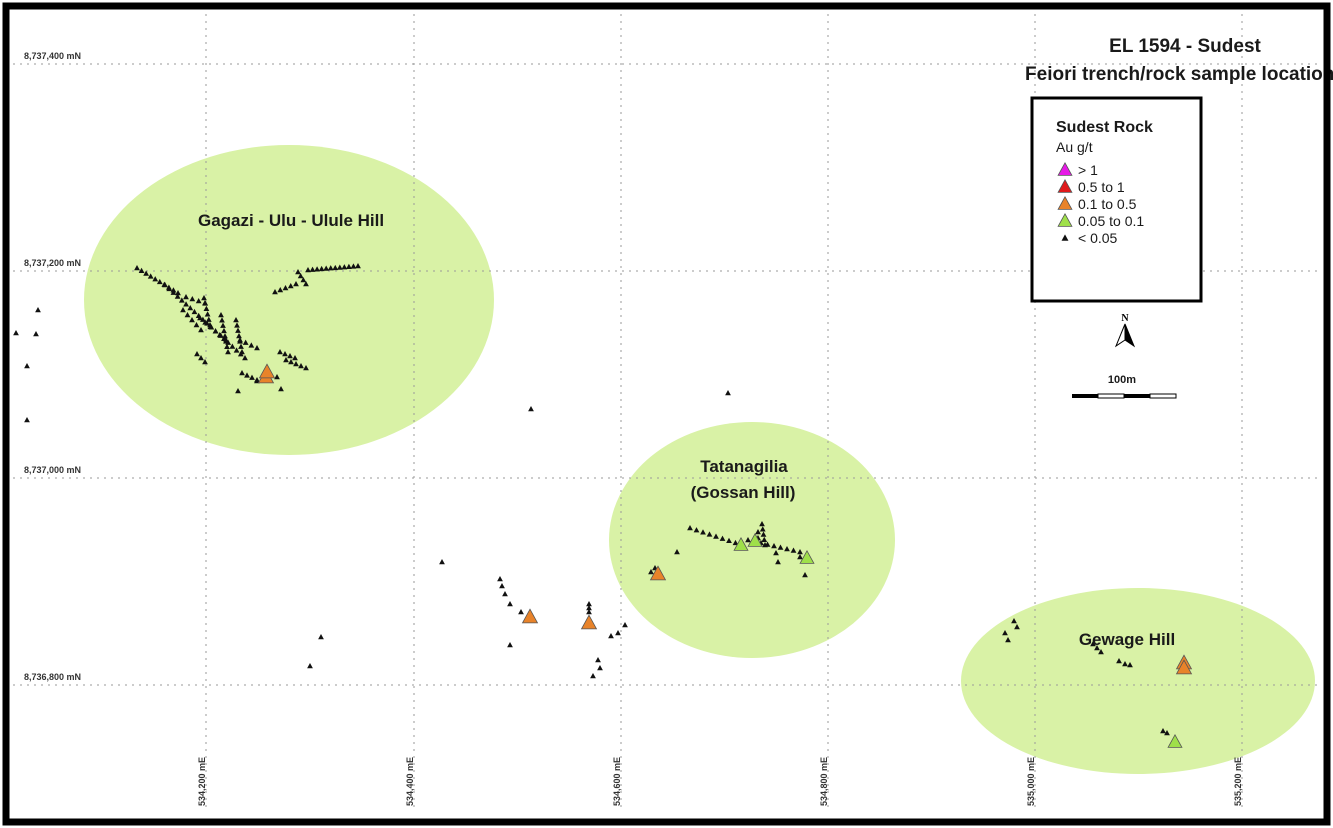 This screenshot has width=1333, height=828. What do you see at coordinates (1100, 203) in the screenshot?
I see `legend-rows: > 10.5 to 10.1 to 0.50.05 to 0.1< 0.05` at bounding box center [1100, 203].